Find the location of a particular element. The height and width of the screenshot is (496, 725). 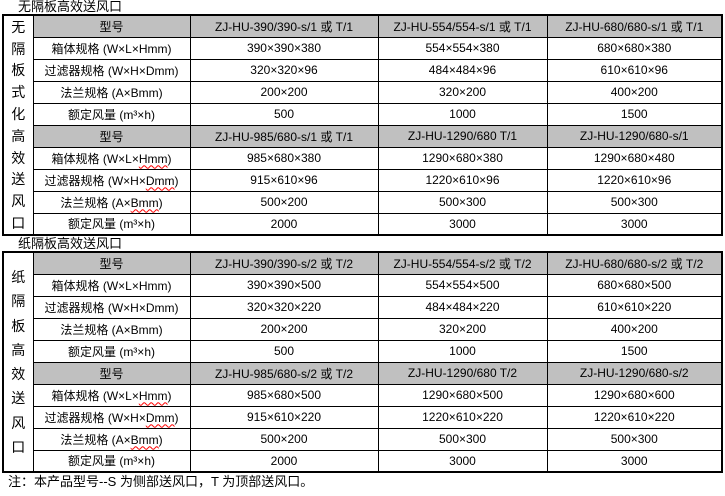

spec-value-cell: 610×610×96 is located at coordinates (634, 70).